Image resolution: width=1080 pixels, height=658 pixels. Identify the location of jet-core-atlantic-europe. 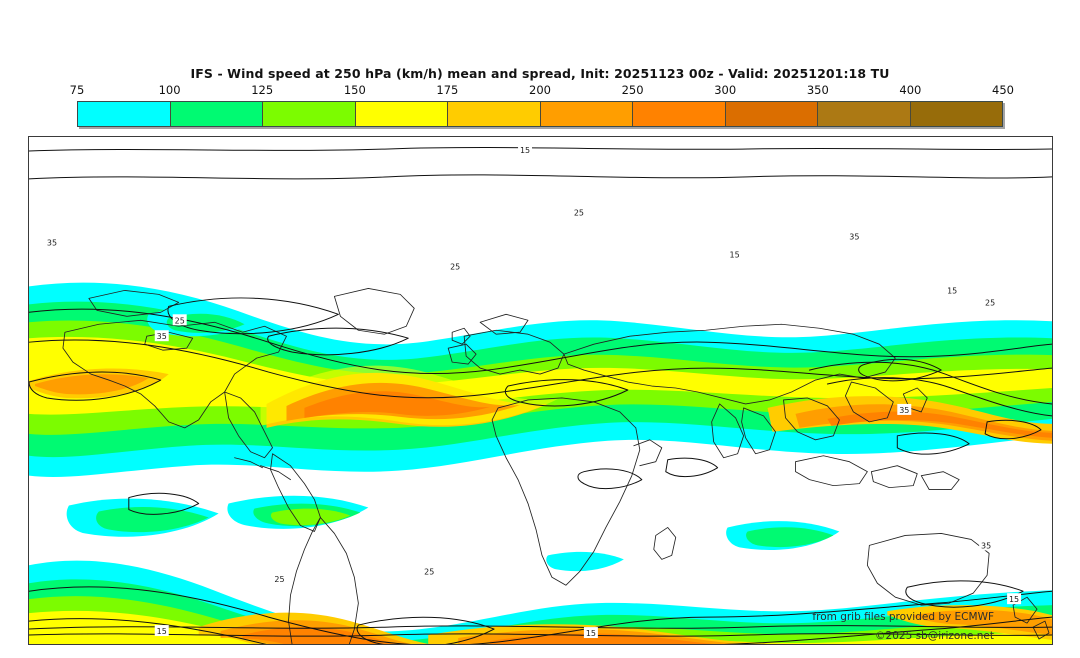
(909, 420).